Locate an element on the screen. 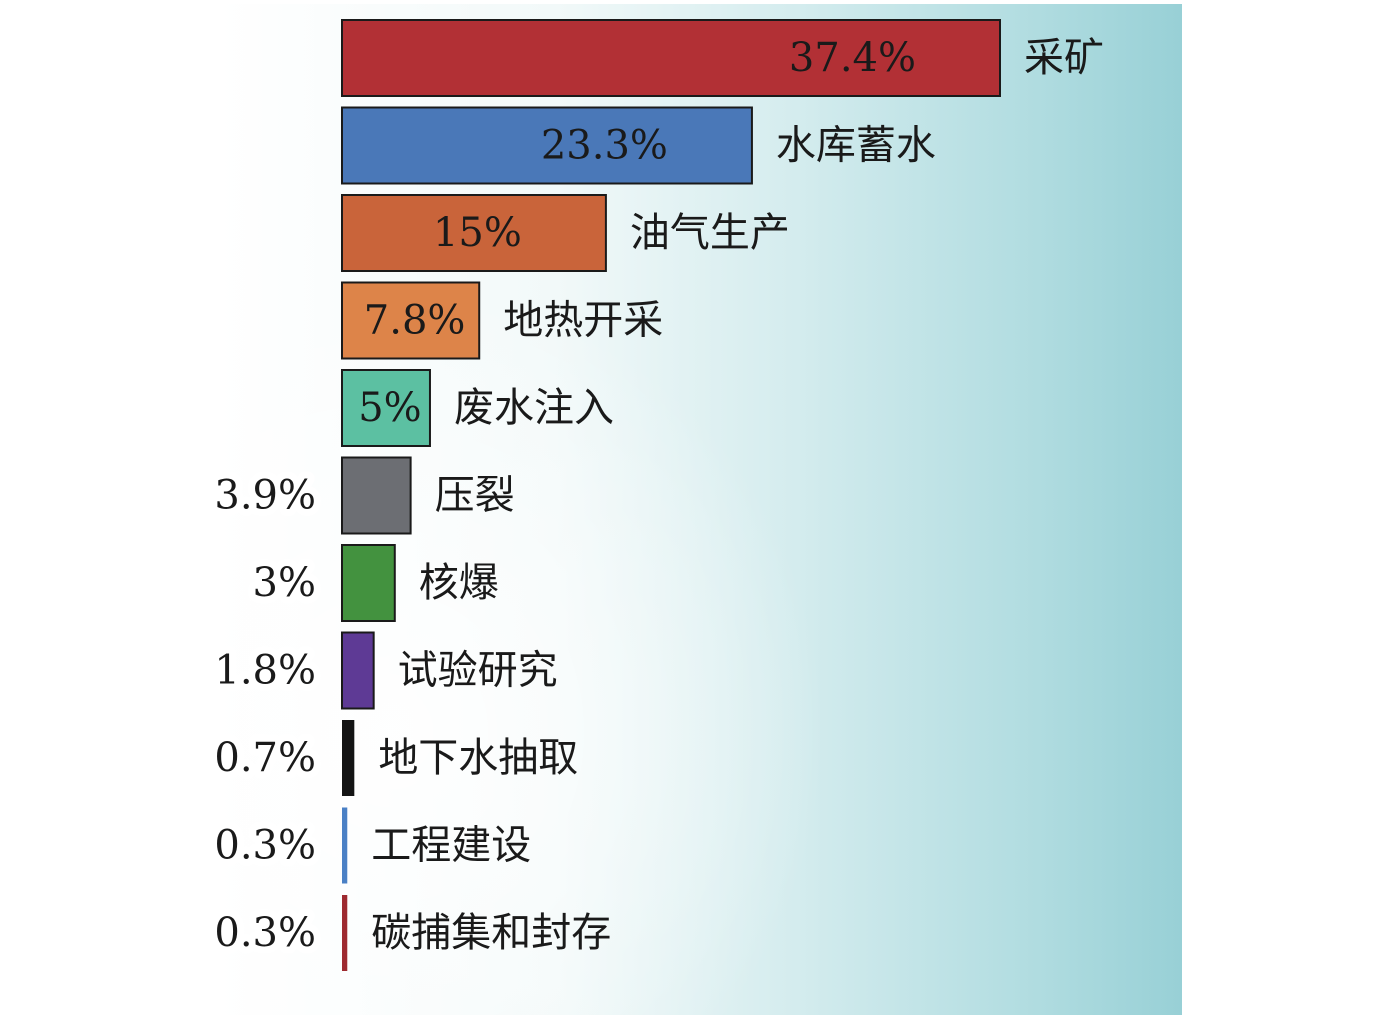  data-label: 0.7% is located at coordinates (265, 758).